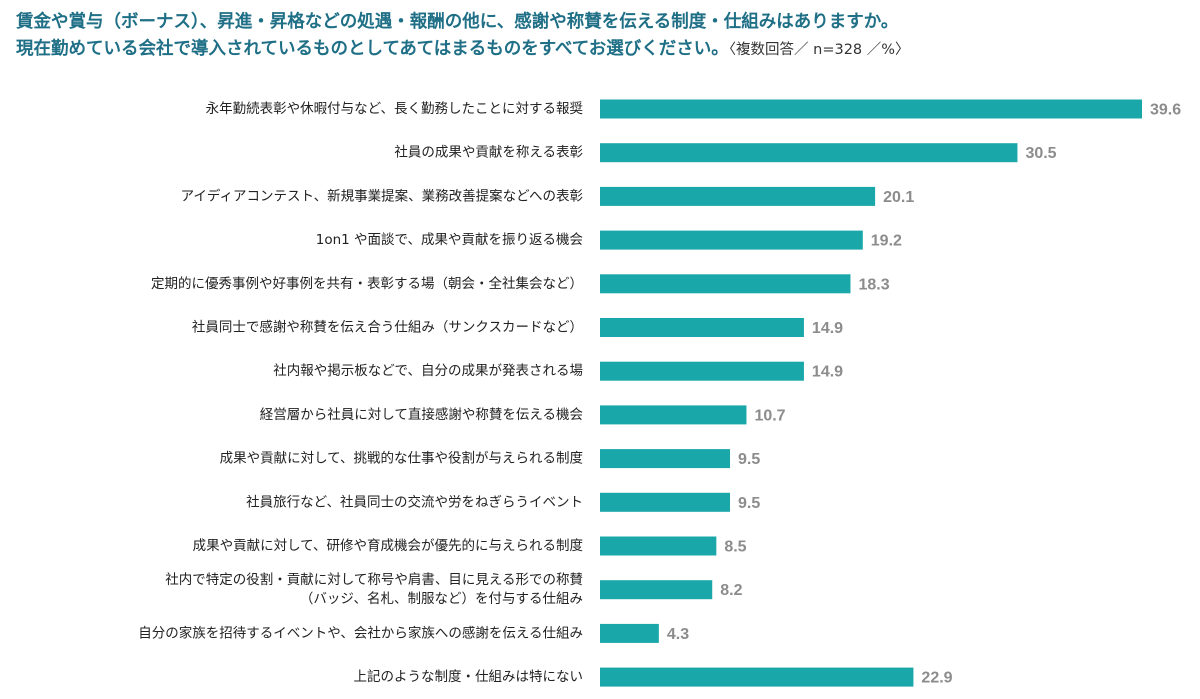 This screenshot has width=1200, height=699. I want to click on value-label: 8.5, so click(735, 547).